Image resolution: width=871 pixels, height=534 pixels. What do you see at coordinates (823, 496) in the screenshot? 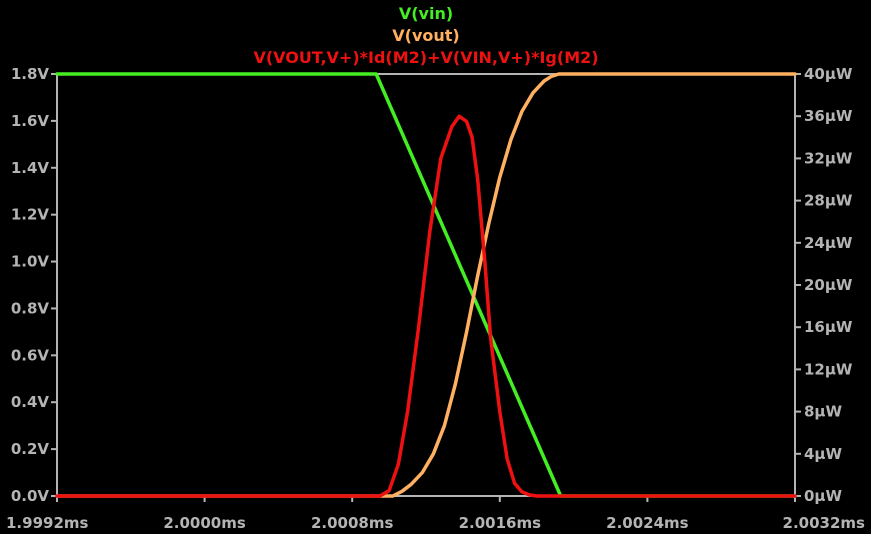
I see `y2-tick-label: 0µW` at bounding box center [823, 496].